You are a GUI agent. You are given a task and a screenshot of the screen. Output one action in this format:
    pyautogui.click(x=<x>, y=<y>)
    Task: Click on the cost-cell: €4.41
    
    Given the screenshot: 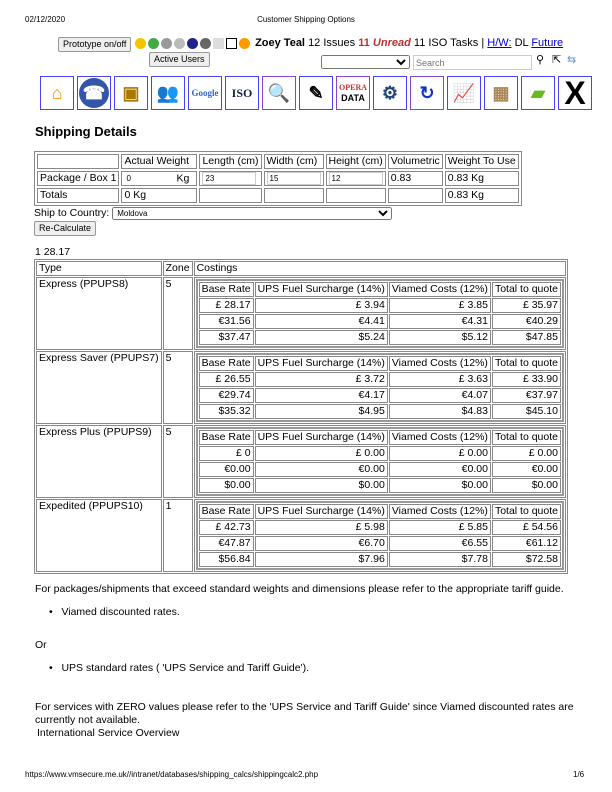 What is the action you would take?
    pyautogui.click(x=321, y=322)
    